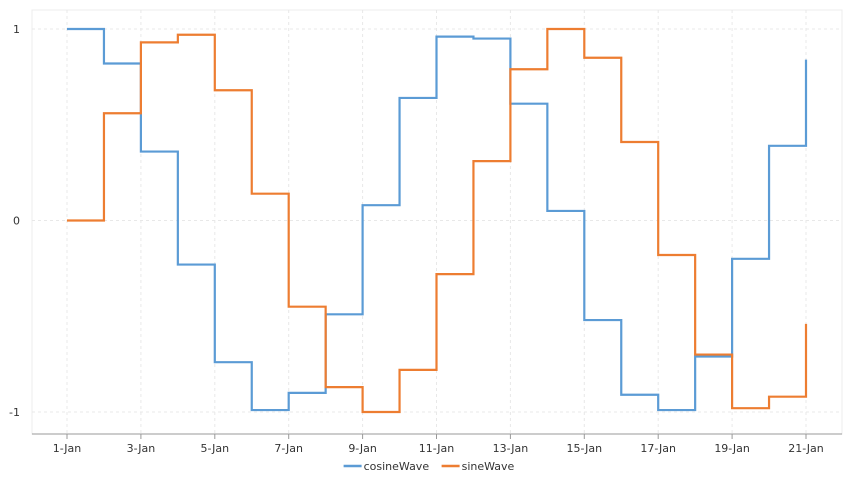 The height and width of the screenshot is (480, 854). I want to click on x-tick-label: 7-Jan, so click(288, 448).